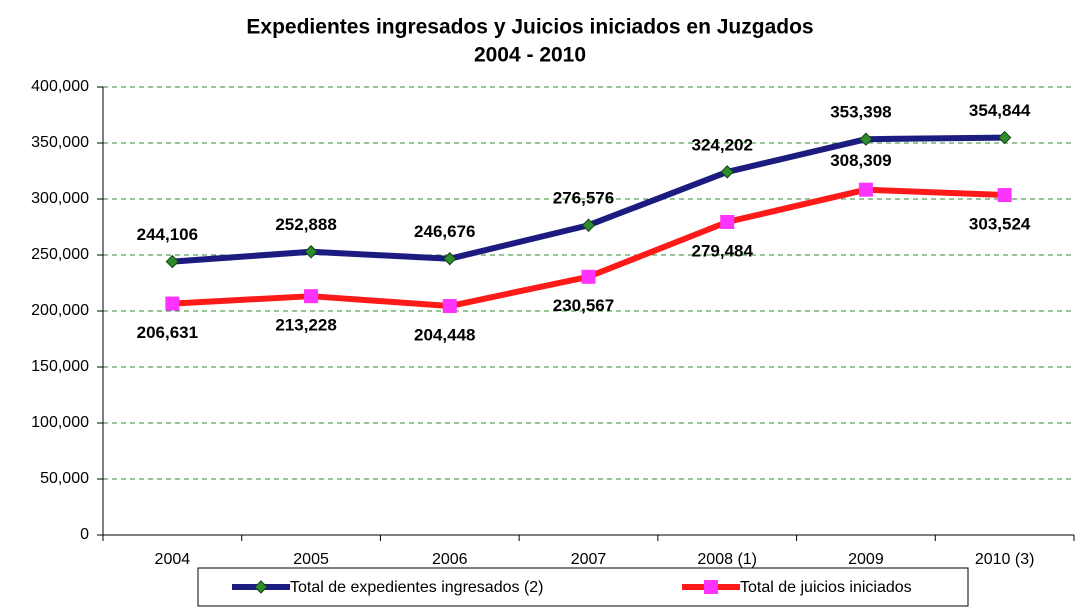 This screenshot has height=615, width=1086. What do you see at coordinates (826, 587) in the screenshot?
I see `legend-label: Total de juicios iniciados` at bounding box center [826, 587].